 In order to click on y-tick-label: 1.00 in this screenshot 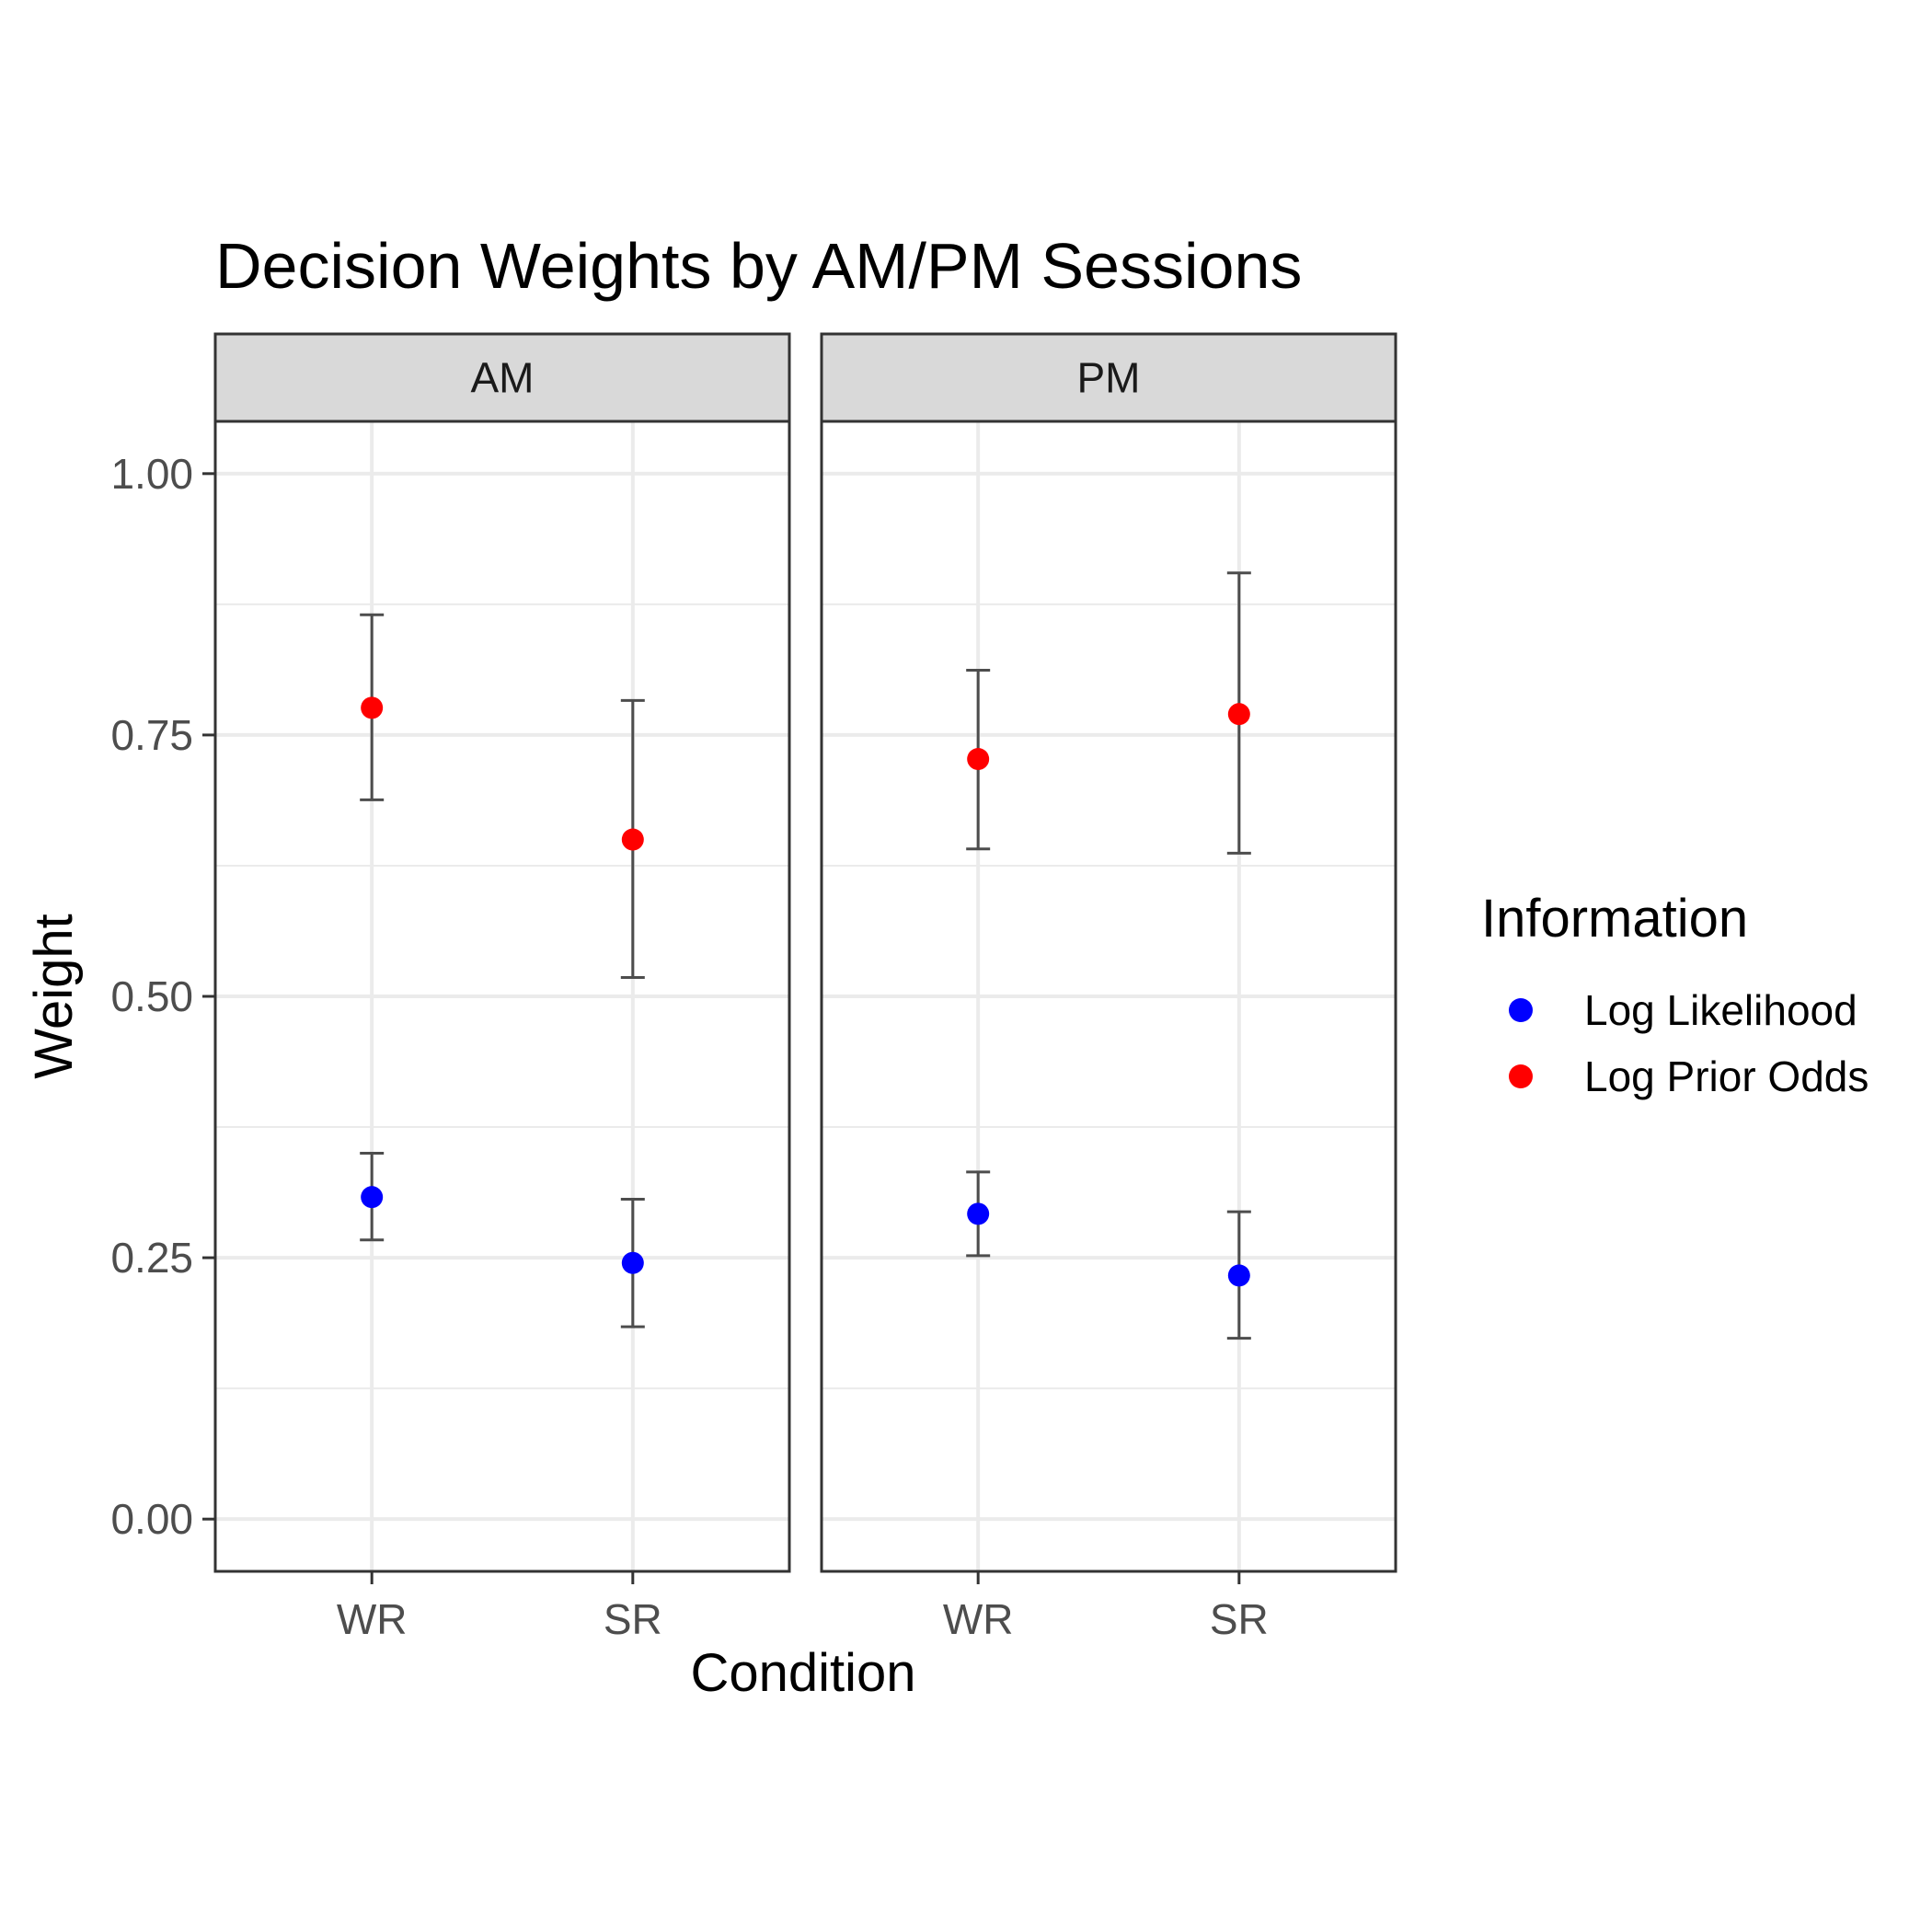, I will do `click(151, 474)`.